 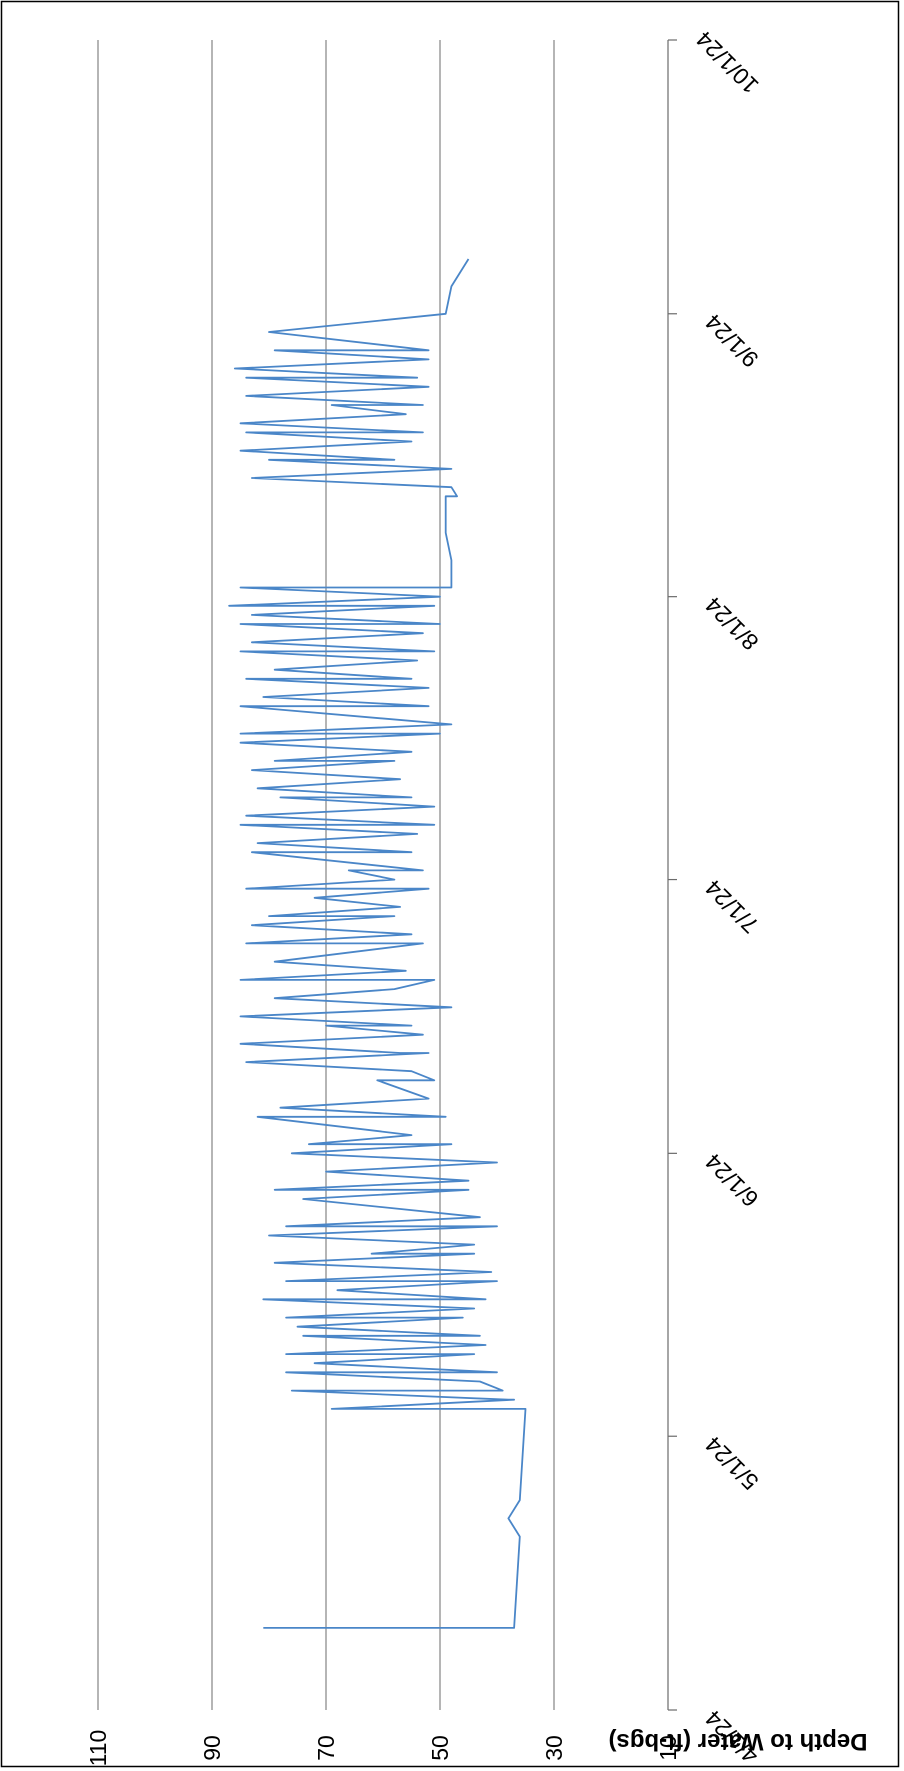 What do you see at coordinates (440, 1748) in the screenshot?
I see `y-tick-label: 50` at bounding box center [440, 1748].